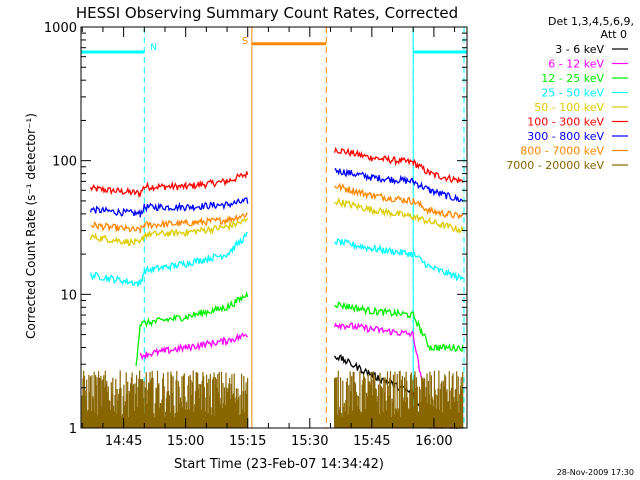 This screenshot has height=480, width=640. What do you see at coordinates (276, 259) in the screenshot?
I see `series-25_50keV` at bounding box center [276, 259].